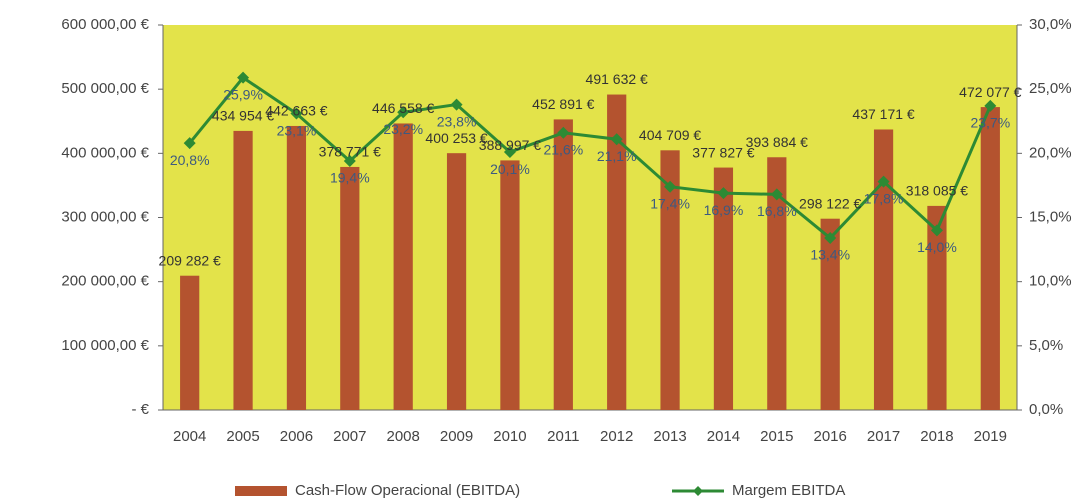  What do you see at coordinates (990, 123) in the screenshot?
I see `line-value-label: 23,7%` at bounding box center [990, 123].